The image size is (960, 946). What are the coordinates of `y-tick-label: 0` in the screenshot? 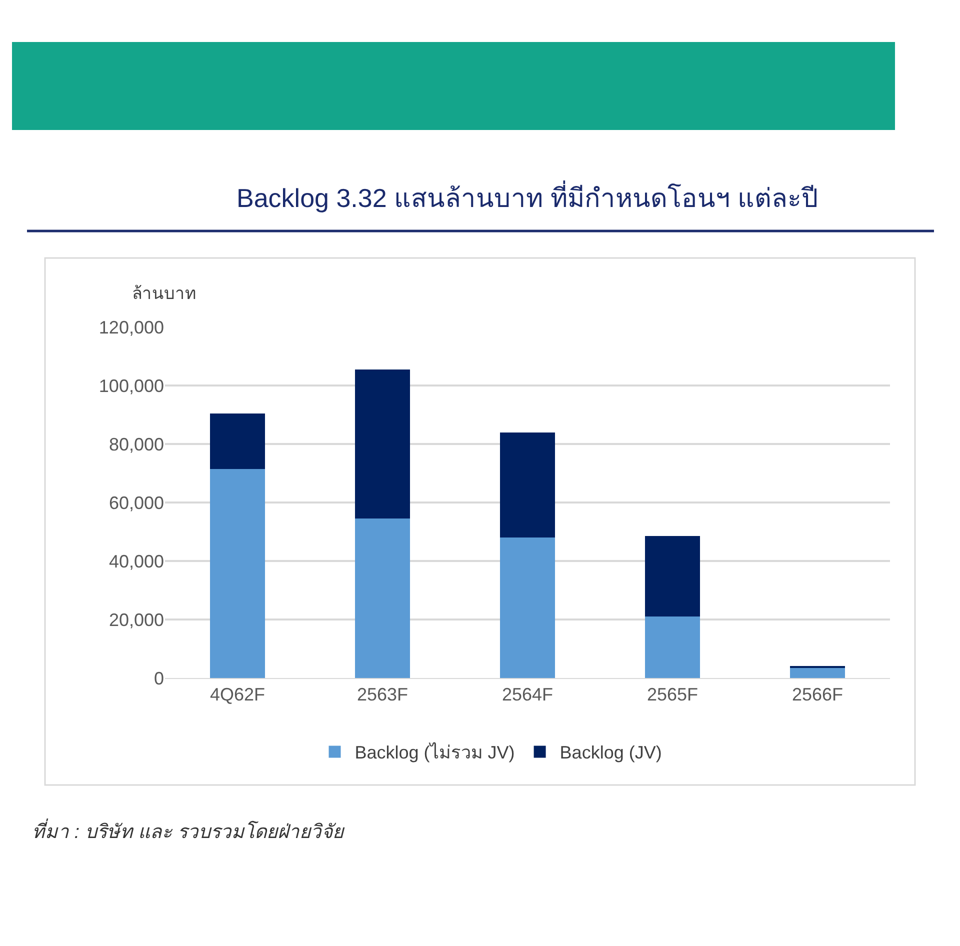 It's located at (159, 678).